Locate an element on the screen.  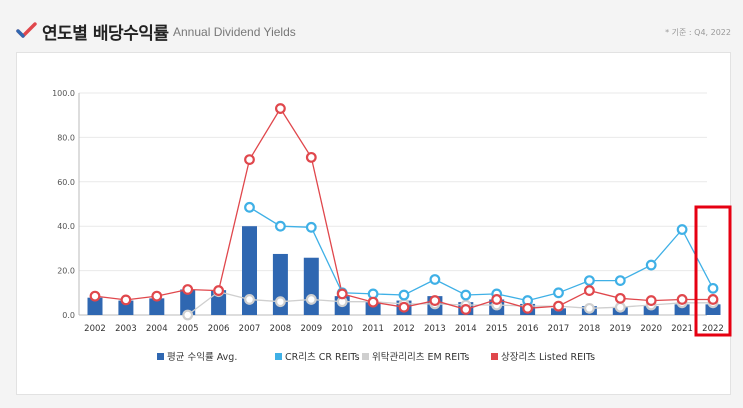
x-tick-label: 2018 is located at coordinates (590, 329).